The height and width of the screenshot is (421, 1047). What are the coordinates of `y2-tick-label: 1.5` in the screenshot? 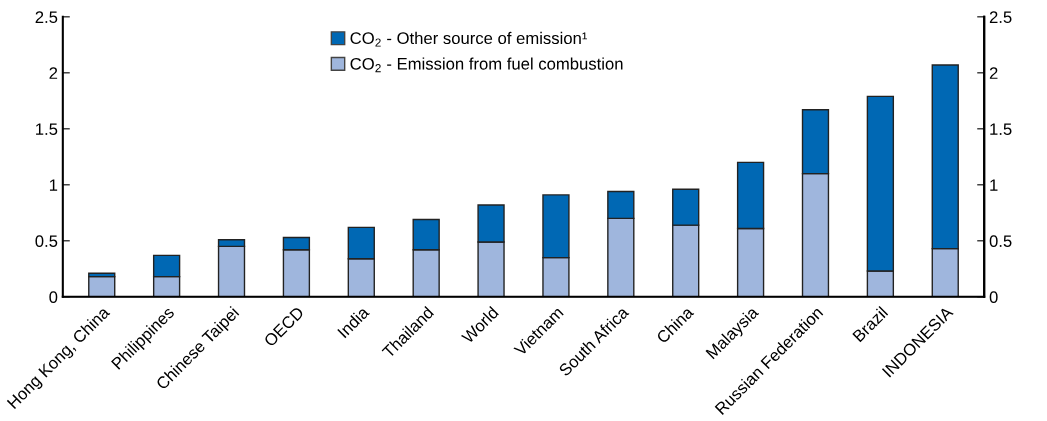 It's located at (1001, 129).